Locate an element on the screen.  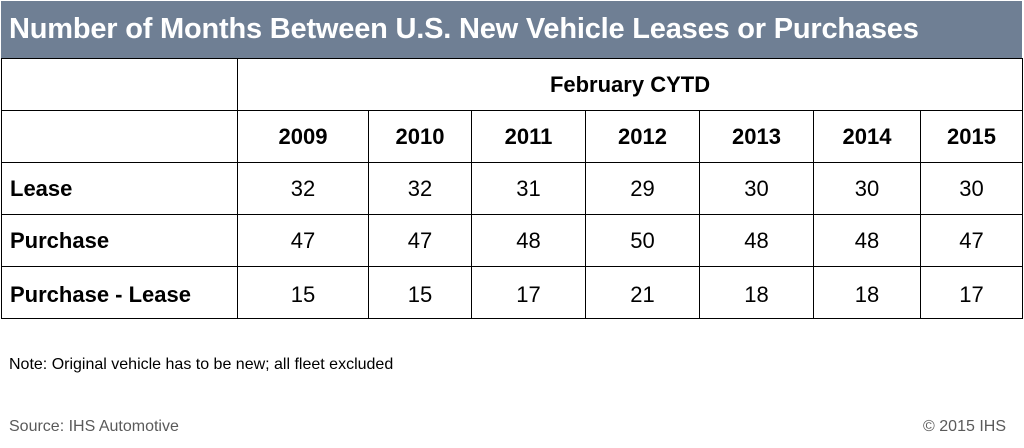
table-row: Lease 32 32 31 29 30 30 30 is located at coordinates (512, 188).